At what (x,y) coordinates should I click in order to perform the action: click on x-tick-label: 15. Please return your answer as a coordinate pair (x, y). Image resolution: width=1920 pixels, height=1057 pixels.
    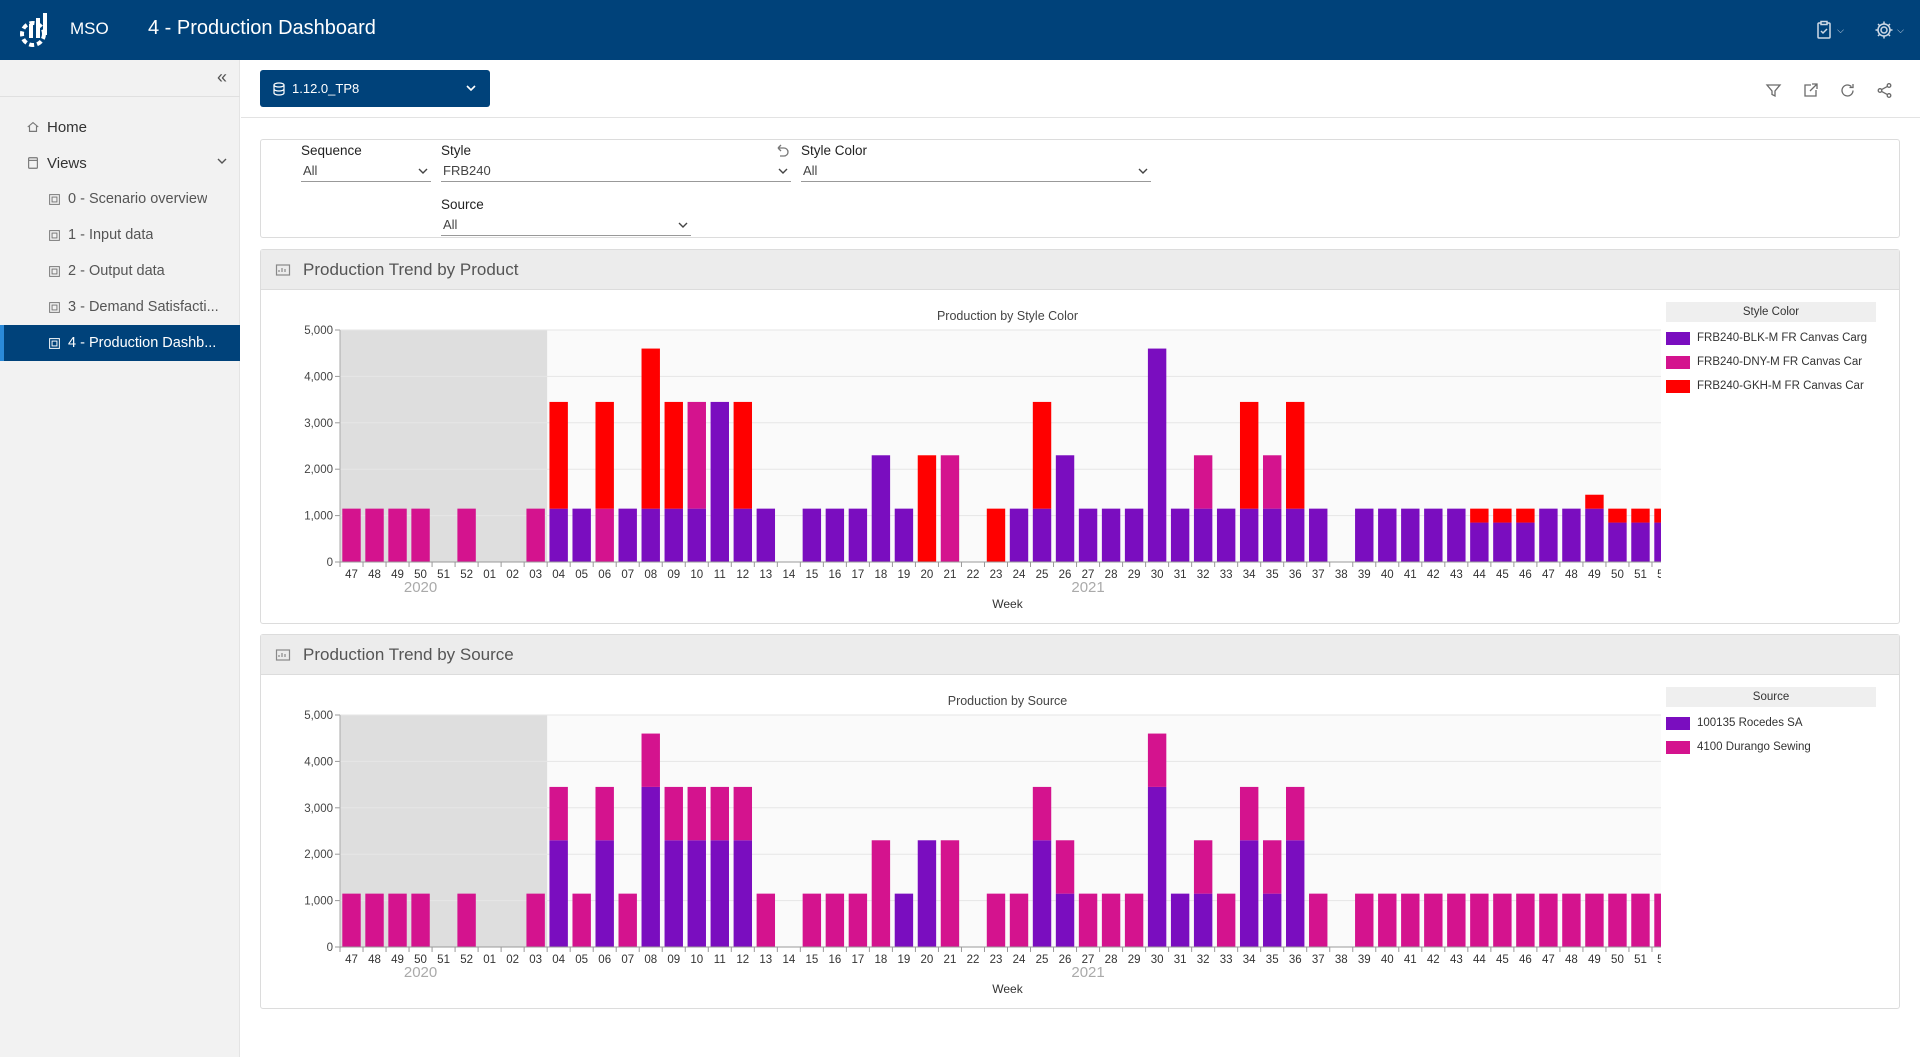
    Looking at the image, I should click on (811, 575).